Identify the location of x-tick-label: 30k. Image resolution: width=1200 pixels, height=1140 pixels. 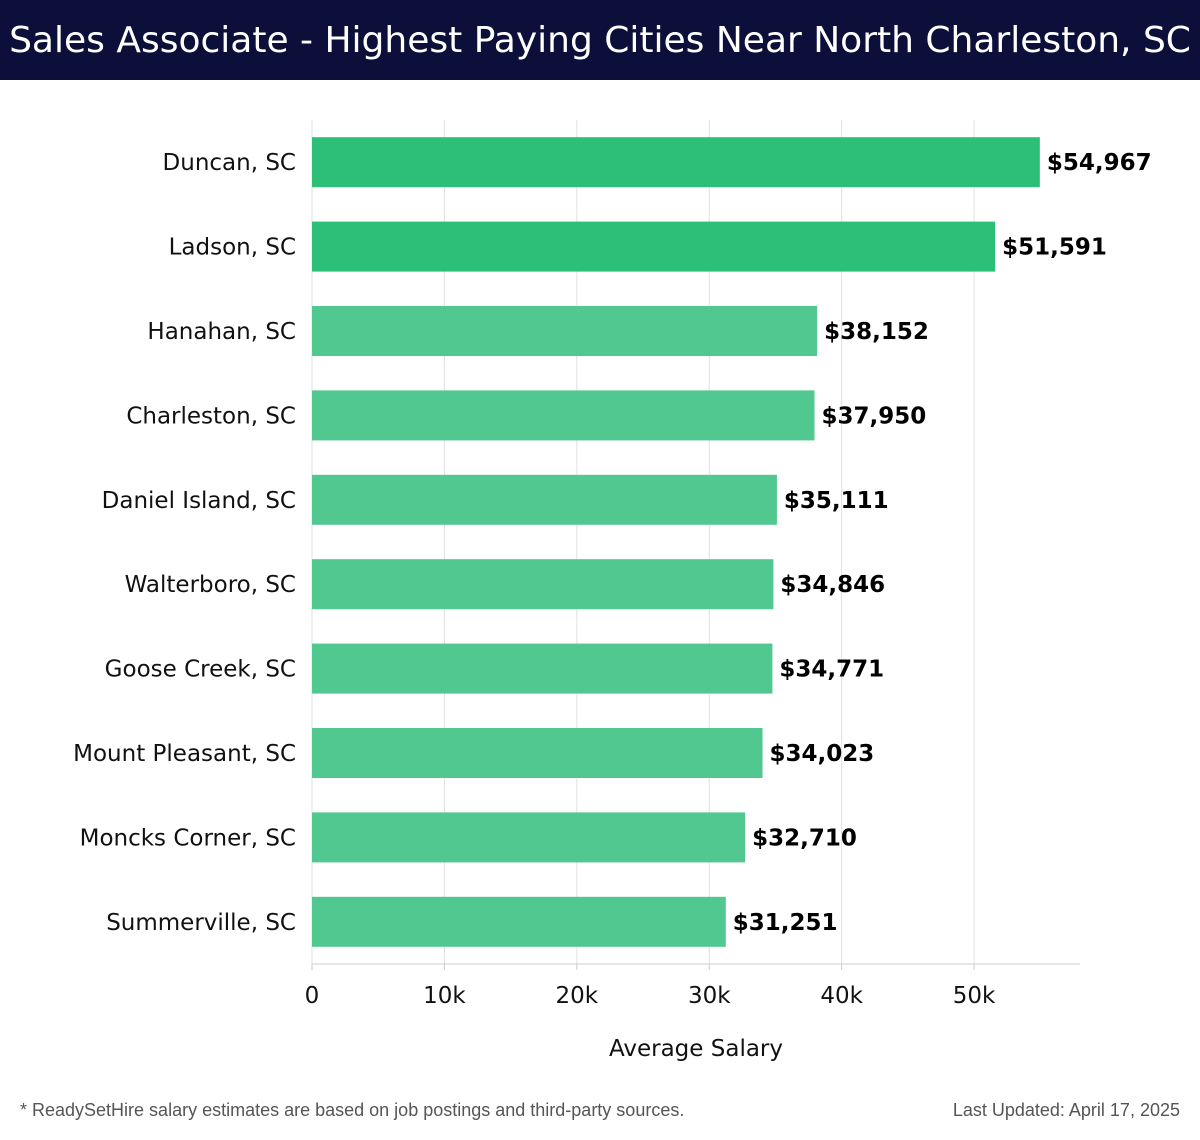
(709, 996).